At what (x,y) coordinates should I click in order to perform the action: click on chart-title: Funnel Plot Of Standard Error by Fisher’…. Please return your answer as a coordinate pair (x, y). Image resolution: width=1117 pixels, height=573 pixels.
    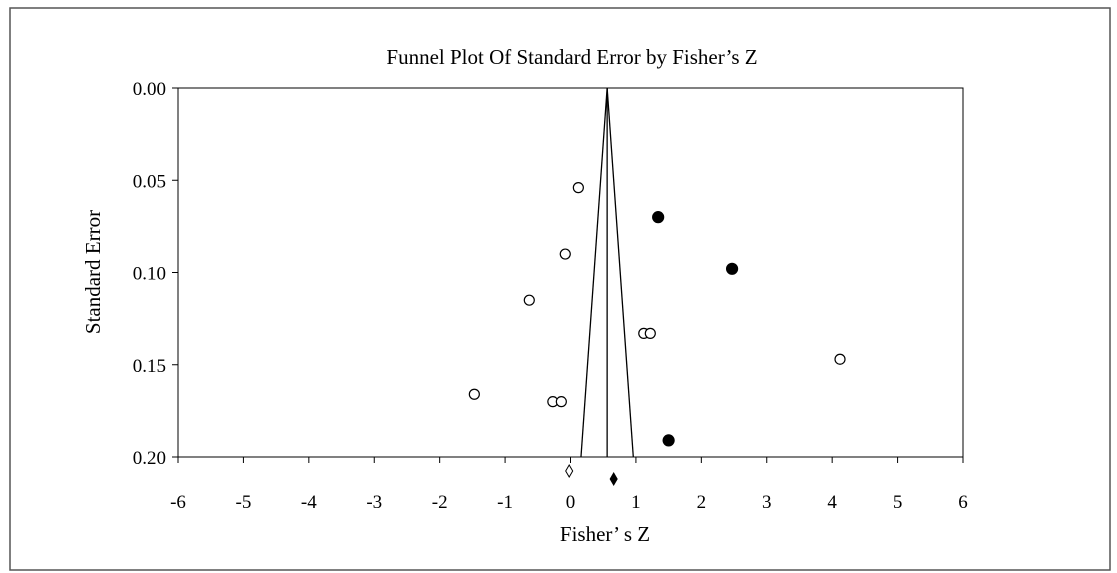
    Looking at the image, I should click on (571, 57).